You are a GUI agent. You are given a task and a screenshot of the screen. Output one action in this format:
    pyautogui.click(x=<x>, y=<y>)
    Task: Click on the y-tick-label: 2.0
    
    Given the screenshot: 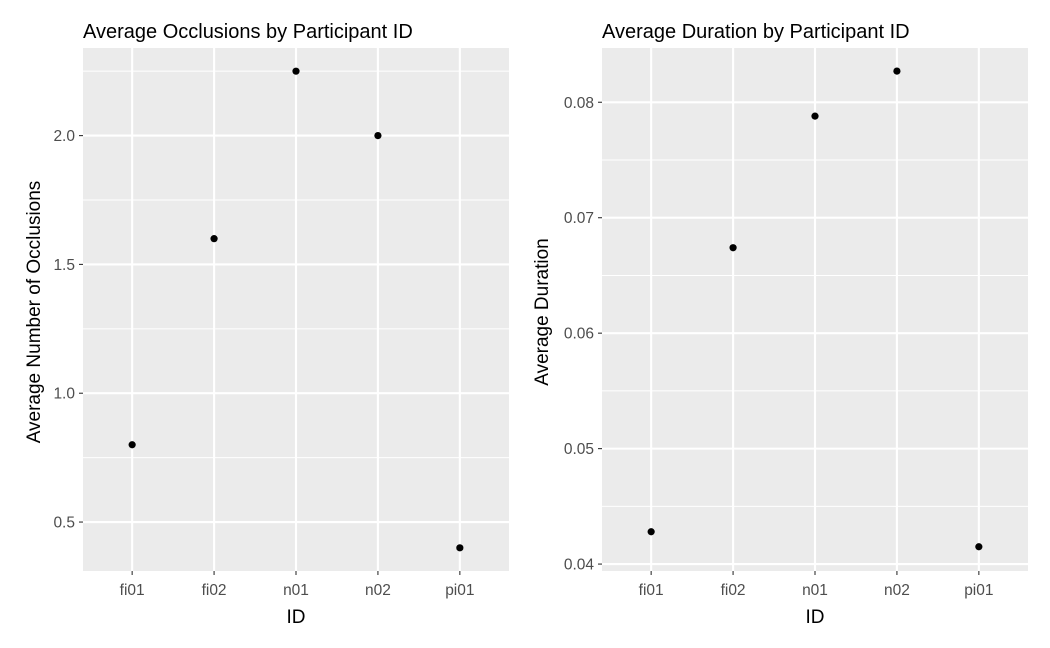 What is the action you would take?
    pyautogui.click(x=64, y=136)
    